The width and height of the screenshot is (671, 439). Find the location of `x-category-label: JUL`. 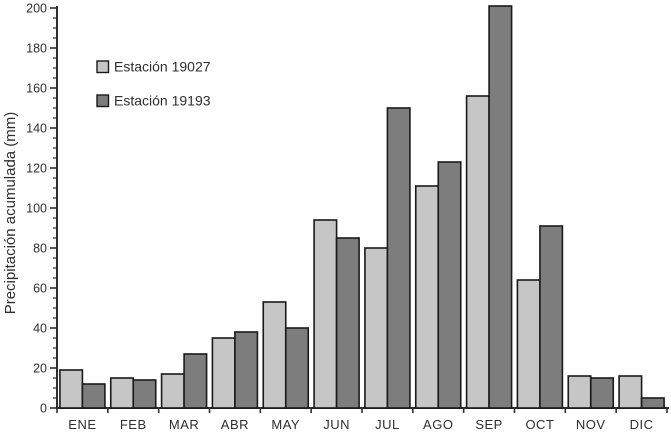

x-category-label: JUL is located at coordinates (387, 424).